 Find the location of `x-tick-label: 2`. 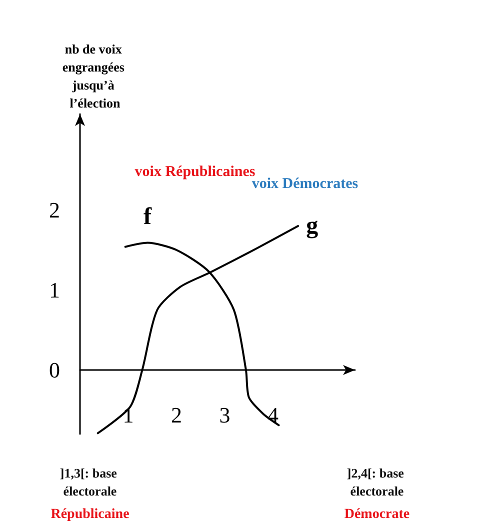

x-tick-label: 2 is located at coordinates (176, 415).